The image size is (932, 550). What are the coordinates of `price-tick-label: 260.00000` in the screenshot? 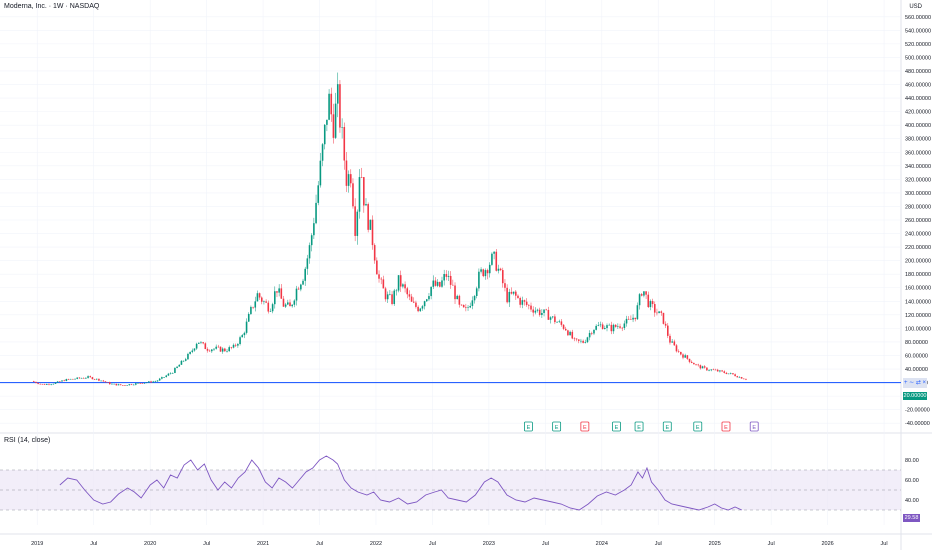 It's located at (918, 221).